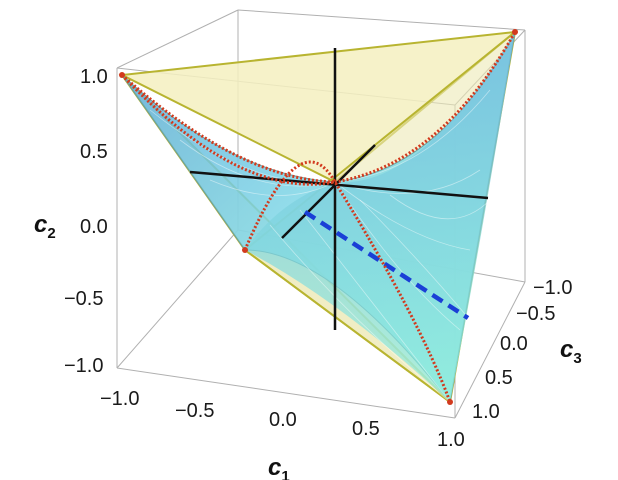 The width and height of the screenshot is (618, 480). I want to click on c3-axis-label: c3, so click(571, 351).